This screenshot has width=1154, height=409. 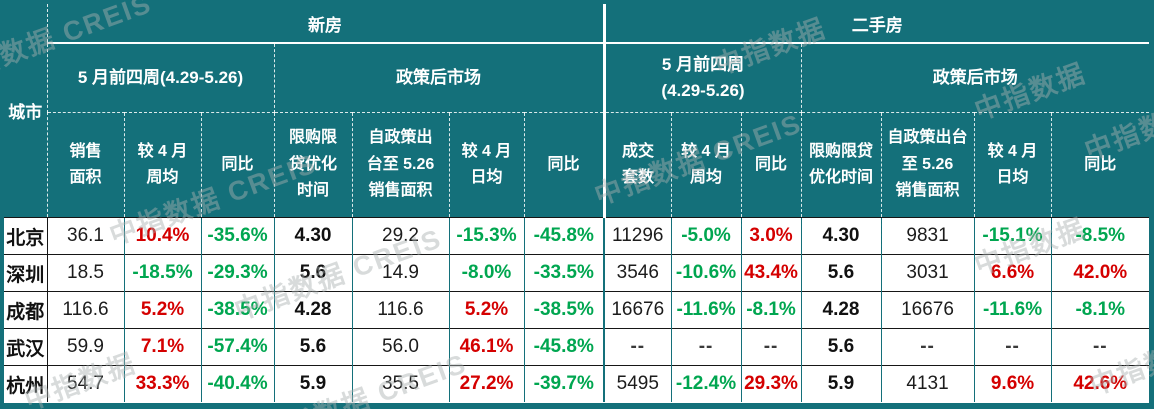 What do you see at coordinates (85, 165) in the screenshot?
I see `col-header-sales-area: 销售 面积` at bounding box center [85, 165].